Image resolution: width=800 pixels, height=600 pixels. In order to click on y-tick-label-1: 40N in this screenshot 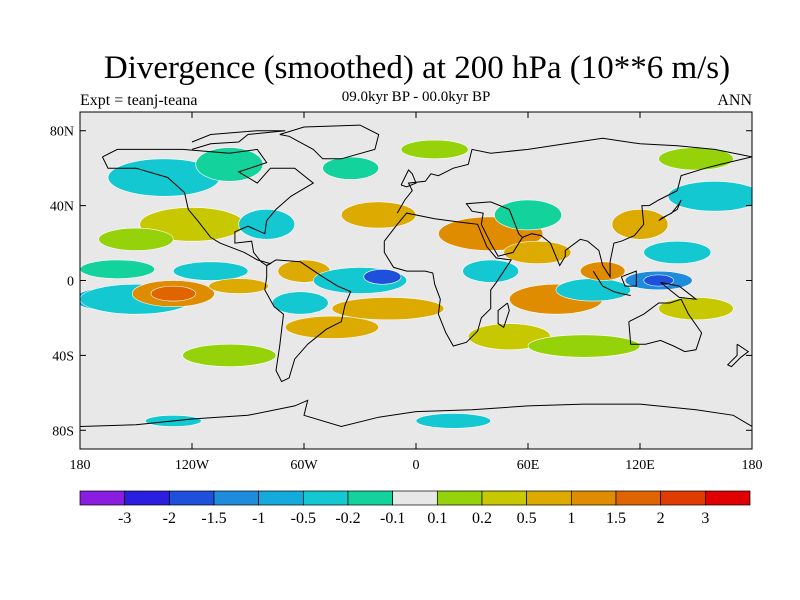, I will do `click(62, 207)`.